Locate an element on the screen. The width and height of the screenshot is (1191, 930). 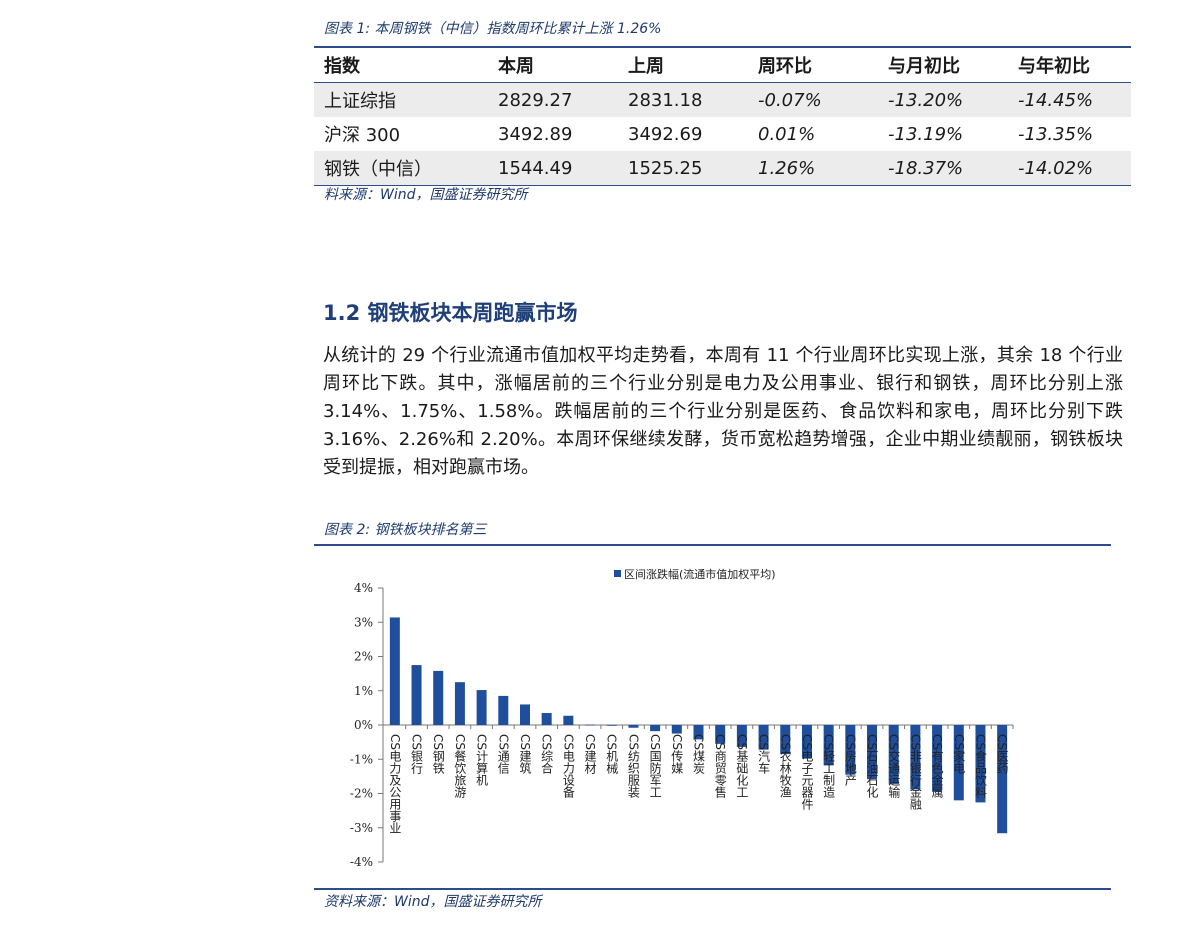
x-tick-label: CS有色金属 is located at coordinates (937, 766).